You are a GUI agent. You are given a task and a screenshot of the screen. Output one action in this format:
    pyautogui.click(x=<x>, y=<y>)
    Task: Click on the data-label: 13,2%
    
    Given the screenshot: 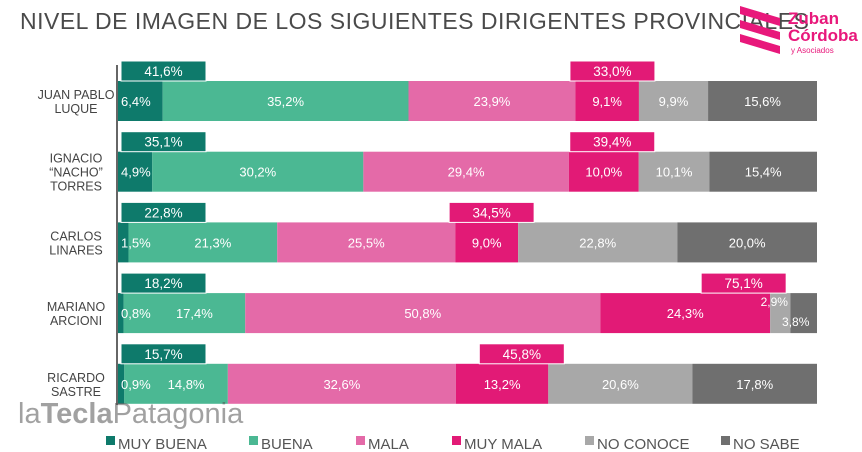 What is the action you would take?
    pyautogui.click(x=502, y=384)
    